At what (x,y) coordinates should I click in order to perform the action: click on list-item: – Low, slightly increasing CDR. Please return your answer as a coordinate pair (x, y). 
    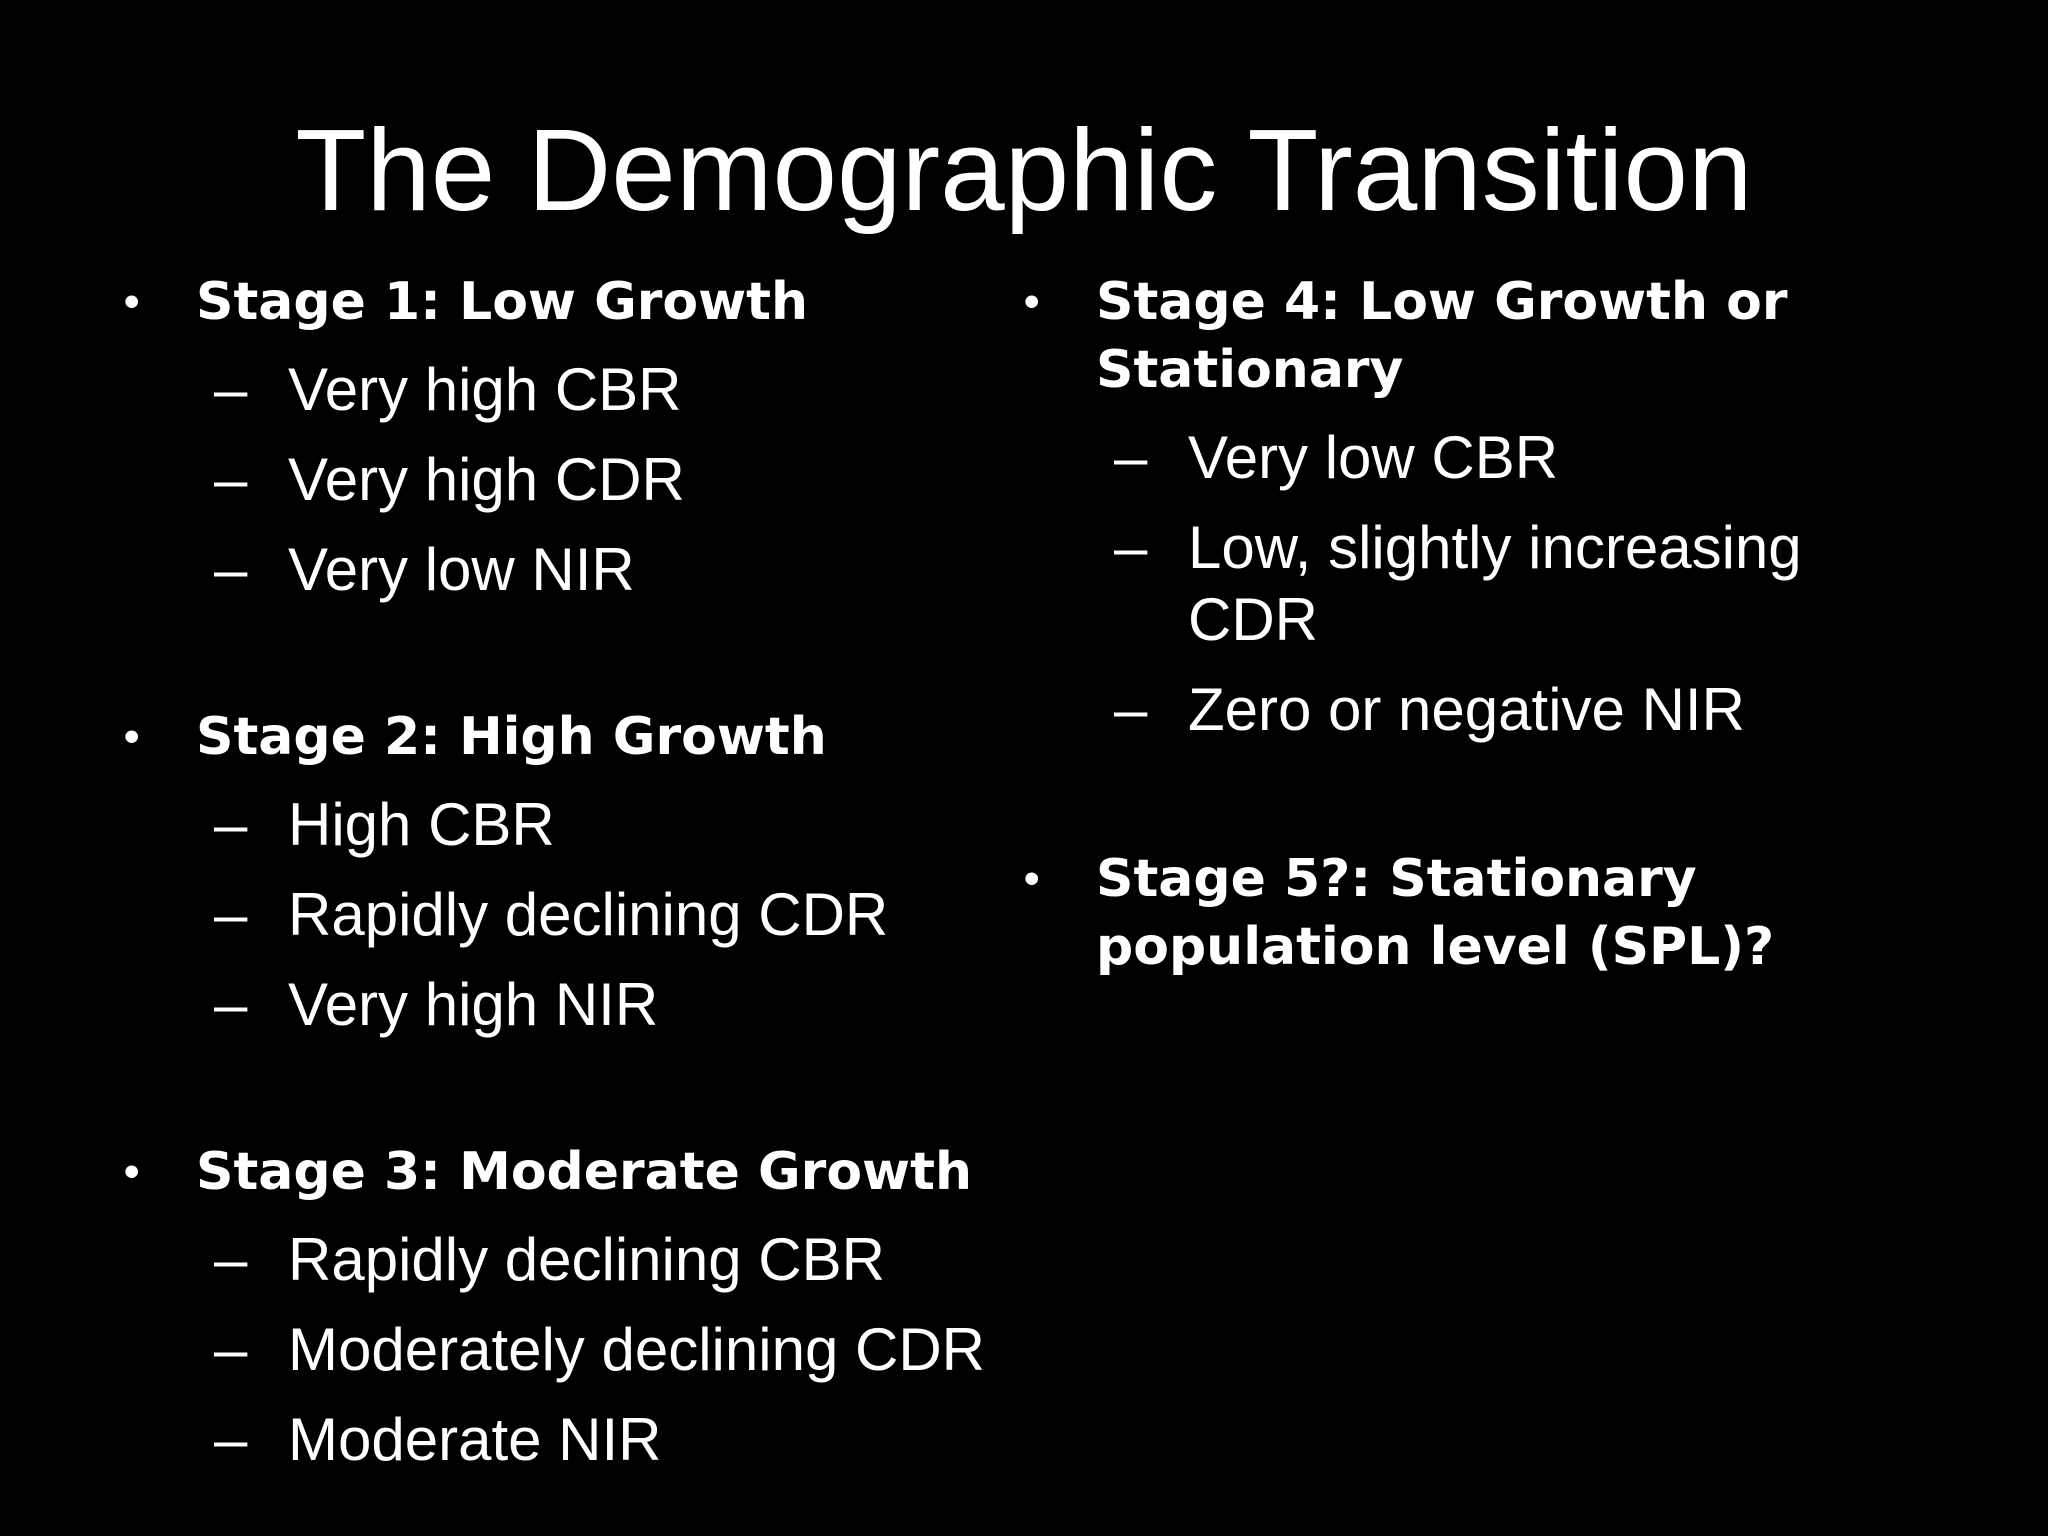
    Looking at the image, I should click on (1466, 584).